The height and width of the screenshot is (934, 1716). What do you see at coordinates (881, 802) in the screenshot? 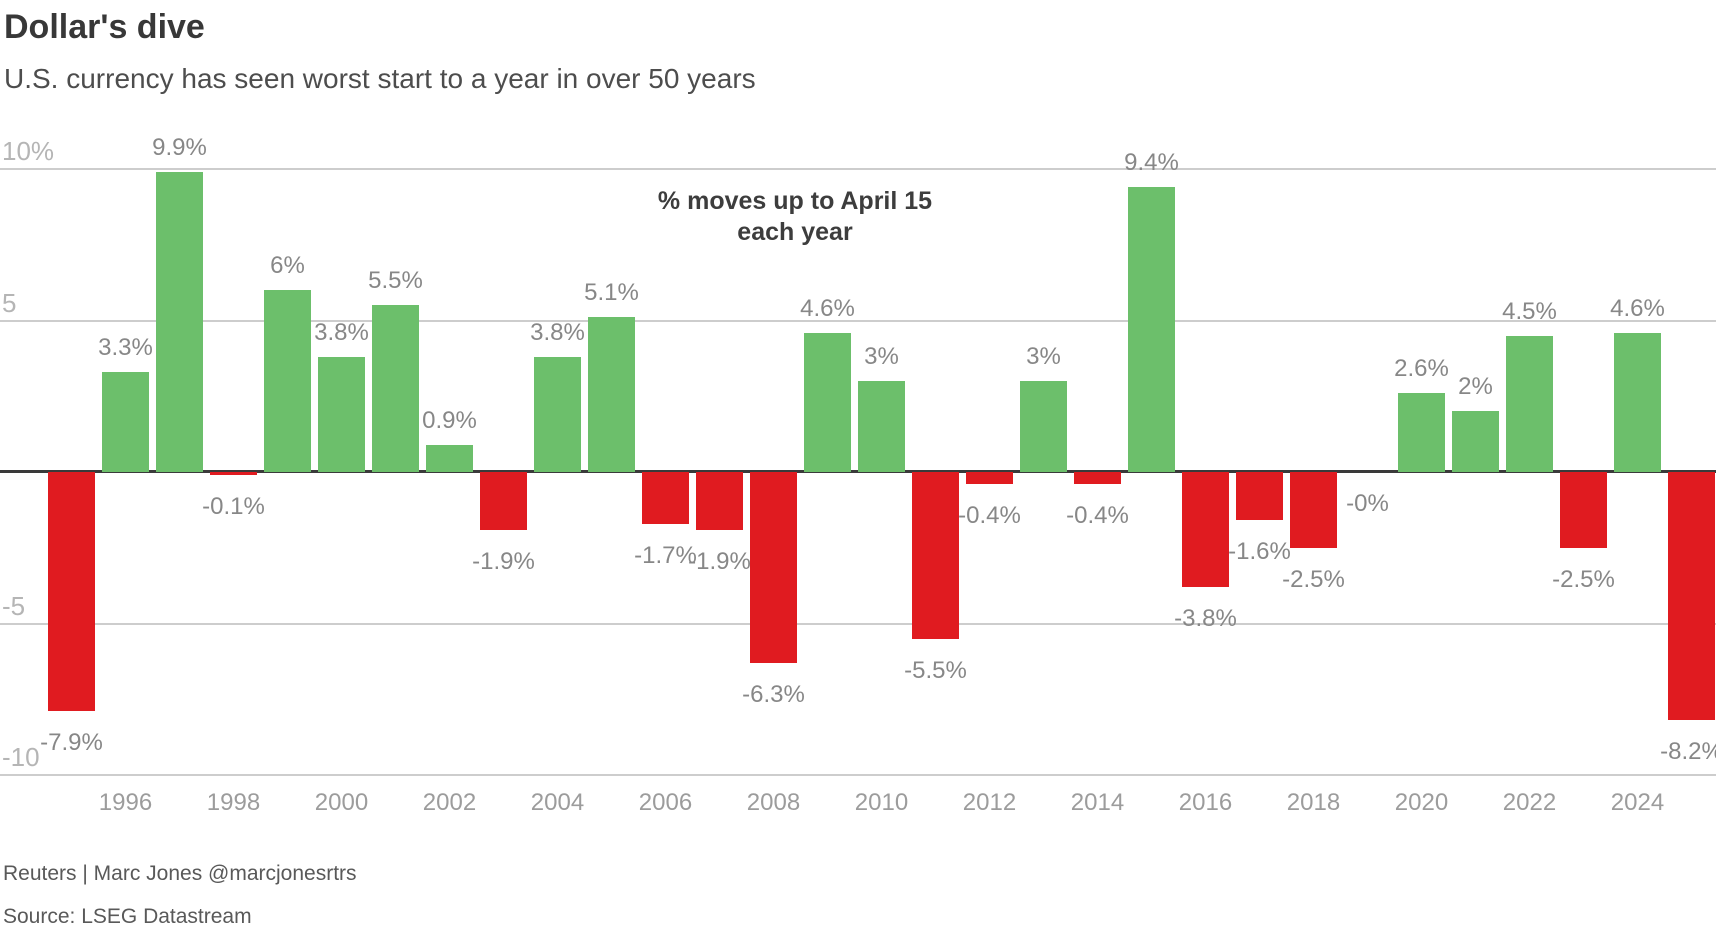
I see `x-tick-2010: 2010` at bounding box center [881, 802].